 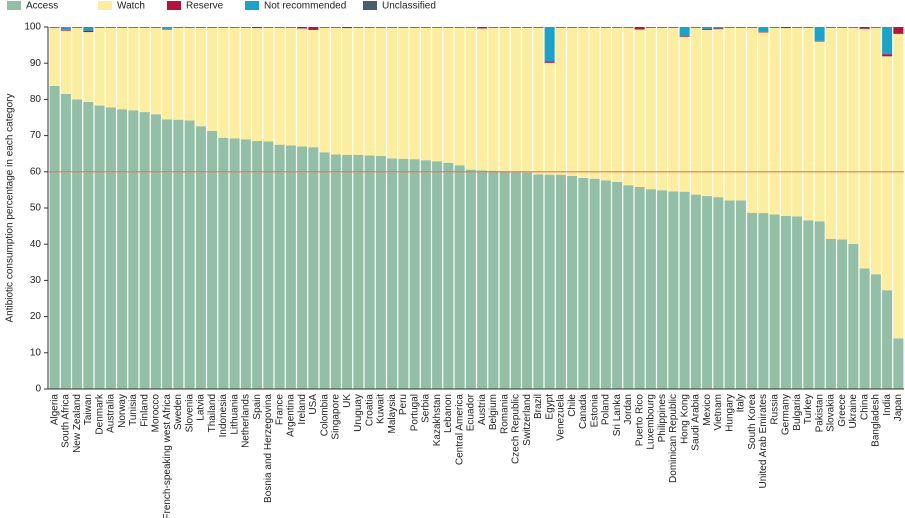 I want to click on x-tick-label: Australia, so click(x=111, y=413).